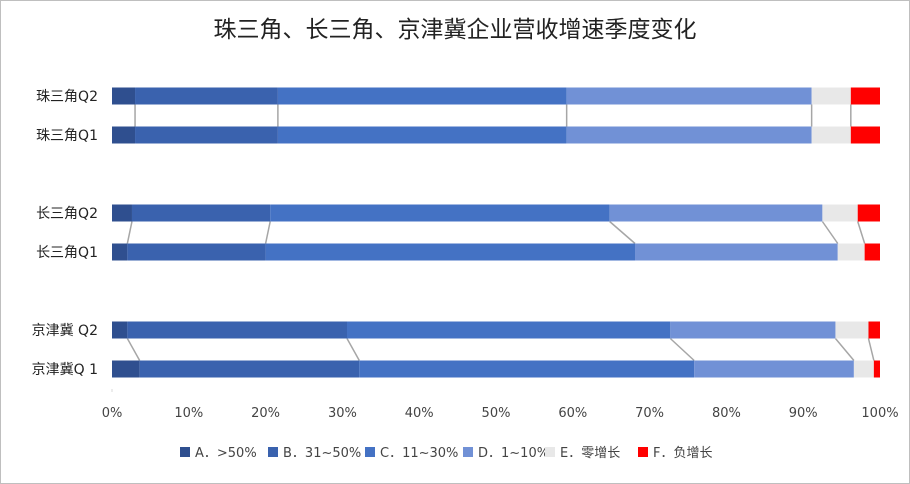 This screenshot has width=910, height=484. What do you see at coordinates (649, 413) in the screenshot?
I see `x-tick-label: 70%` at bounding box center [649, 413].